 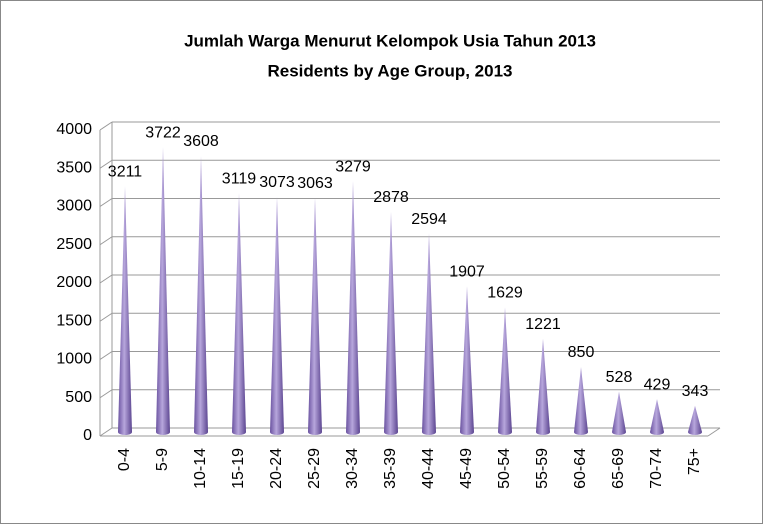 What do you see at coordinates (542, 468) in the screenshot?
I see `x-tick-label: 55-59` at bounding box center [542, 468].